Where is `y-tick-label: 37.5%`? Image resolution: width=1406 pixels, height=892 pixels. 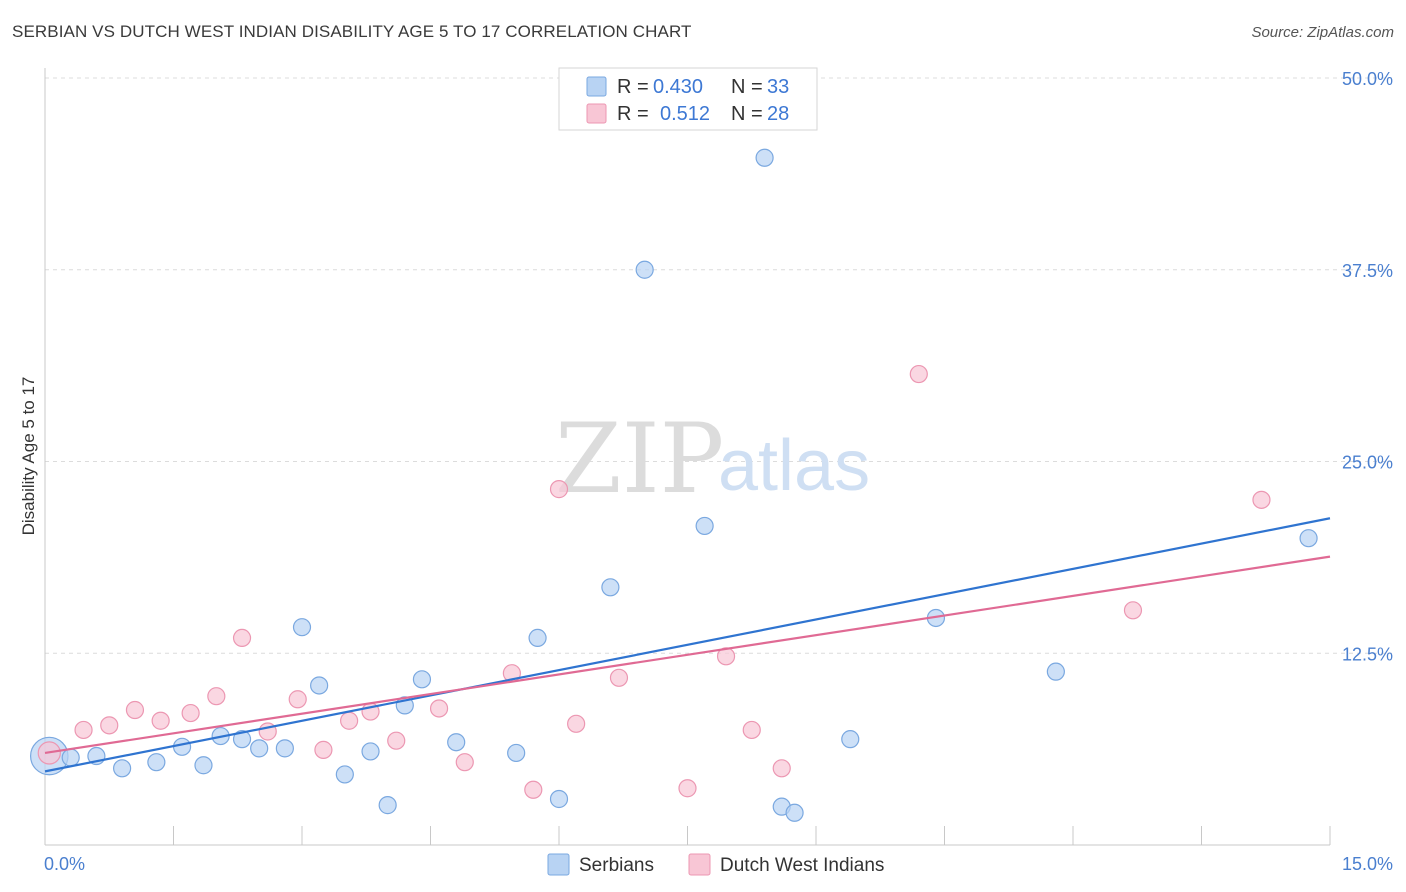
y-tick-label: 37.5% is located at coordinates (1367, 271).